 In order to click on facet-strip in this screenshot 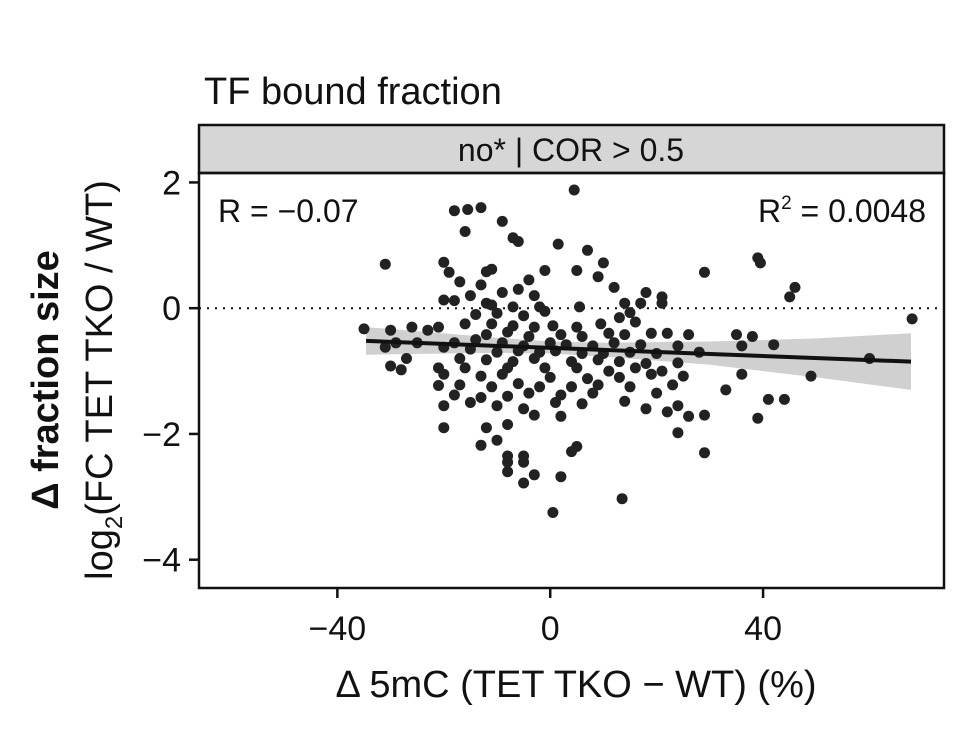, I will do `click(571, 149)`.